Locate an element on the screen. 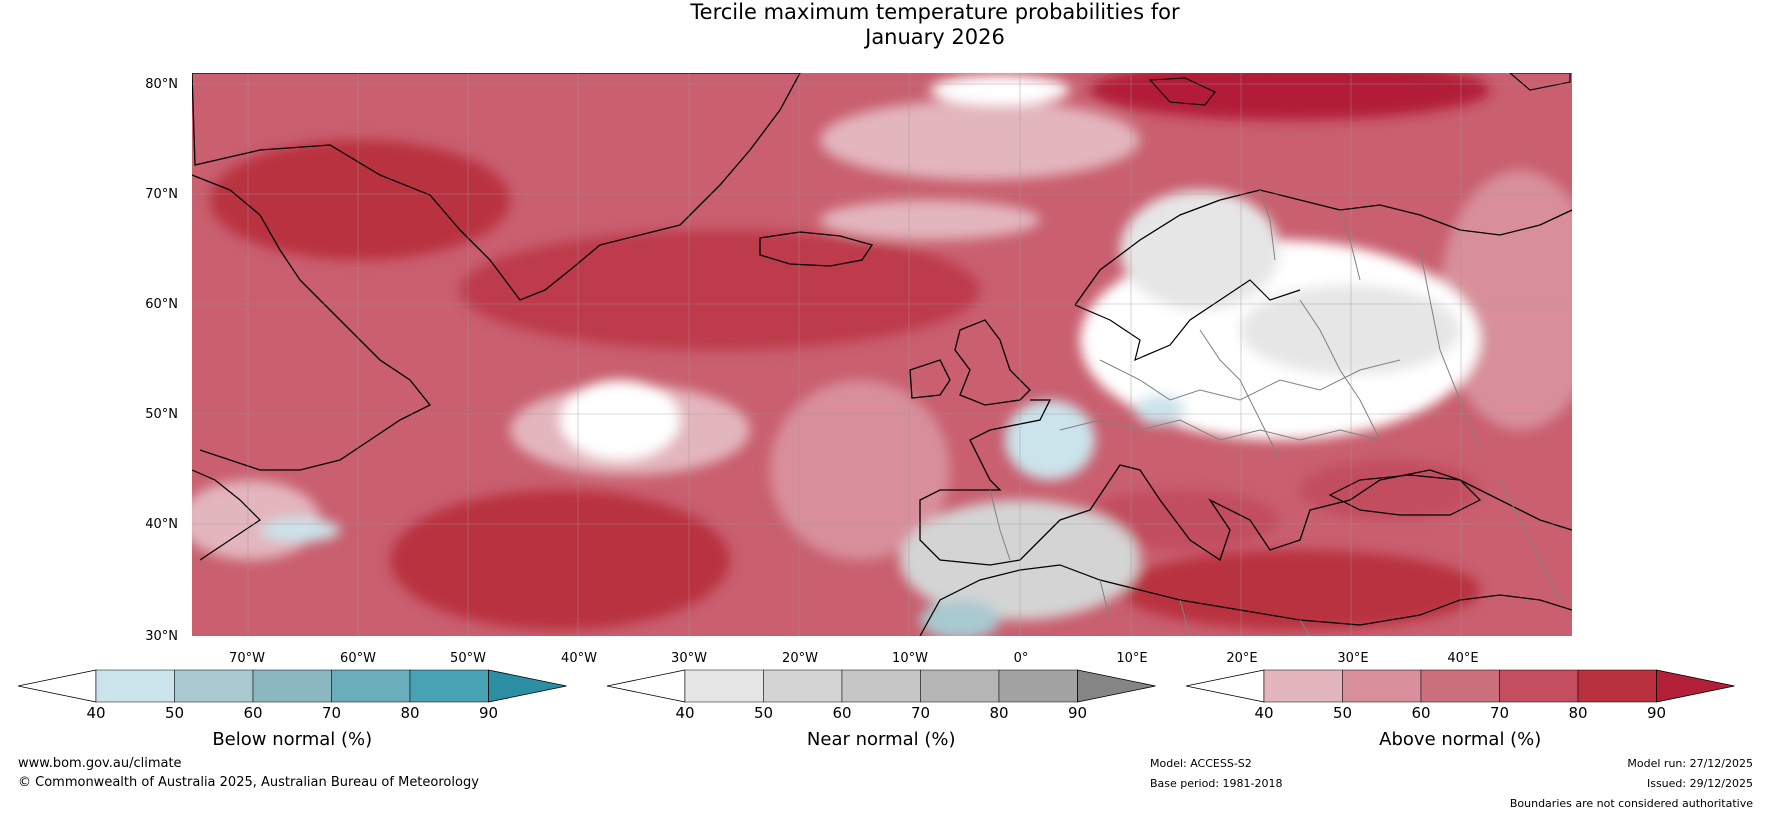  lon-label-10w: 10°W is located at coordinates (910, 658).